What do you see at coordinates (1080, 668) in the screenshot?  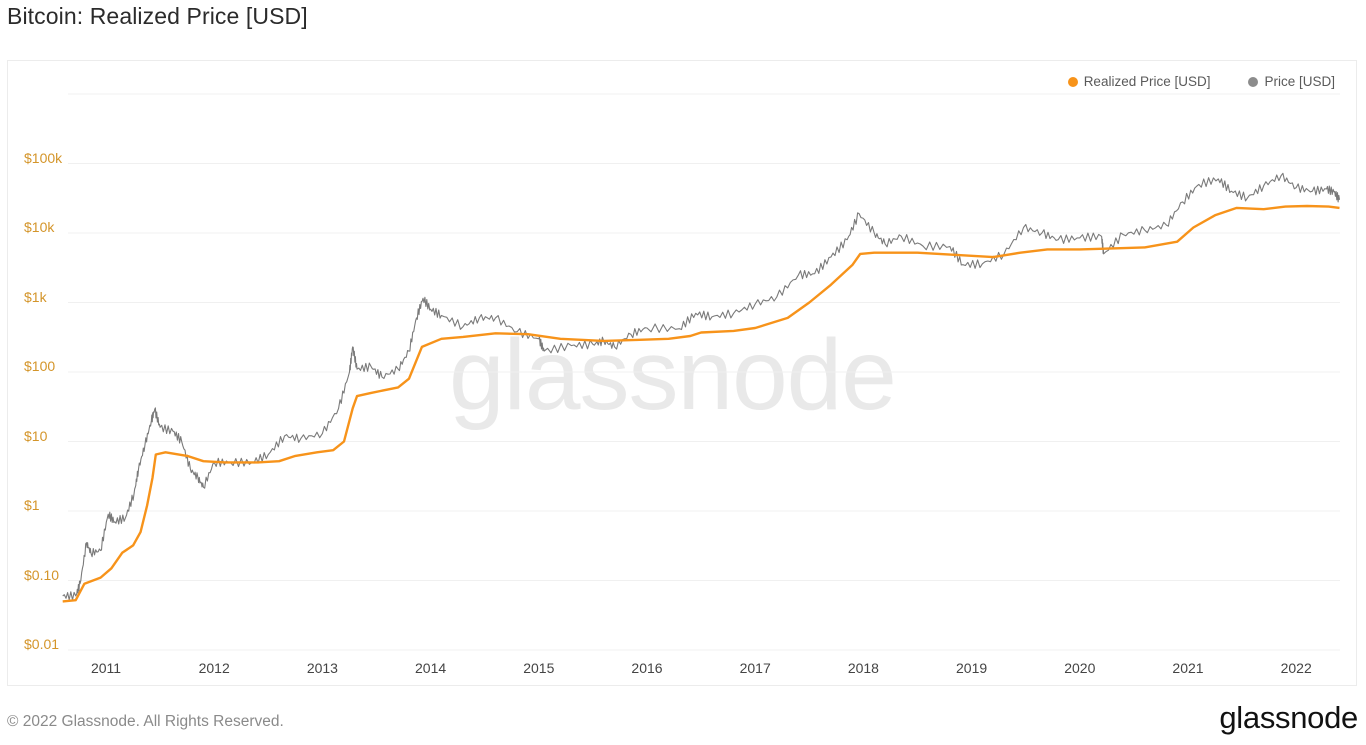 I see `x-tick-label: 2020` at bounding box center [1080, 668].